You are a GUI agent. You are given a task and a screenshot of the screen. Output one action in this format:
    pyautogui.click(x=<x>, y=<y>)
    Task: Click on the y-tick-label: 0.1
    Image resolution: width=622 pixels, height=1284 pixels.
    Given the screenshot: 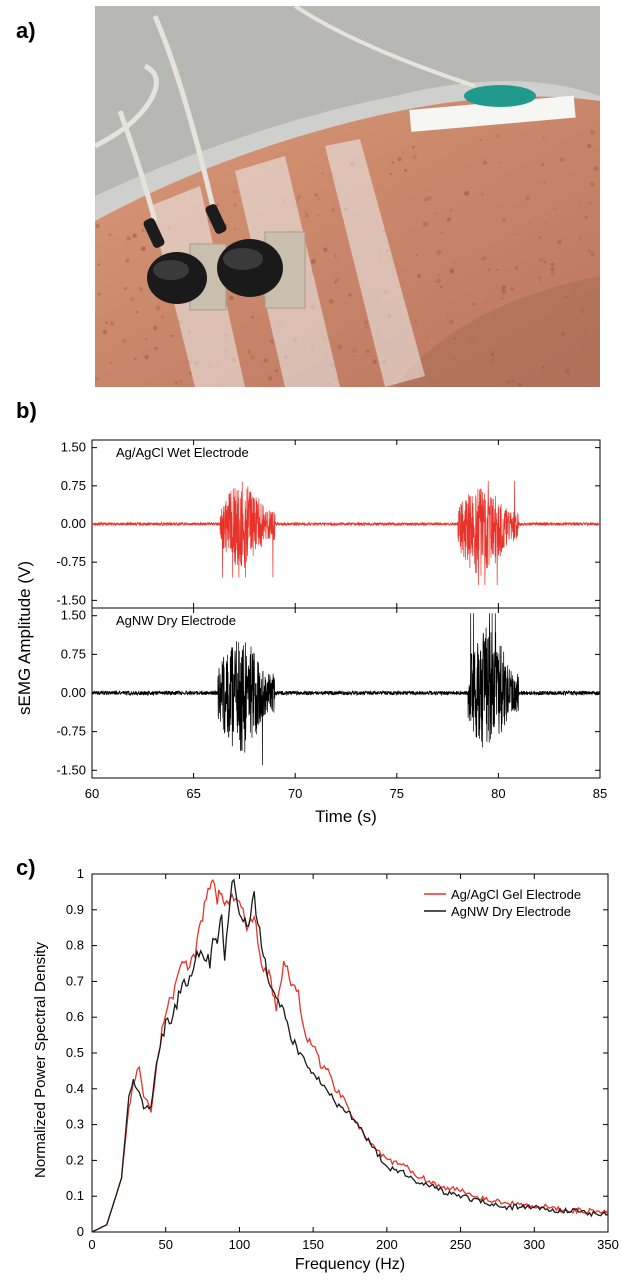 What is the action you would take?
    pyautogui.click(x=75, y=1195)
    